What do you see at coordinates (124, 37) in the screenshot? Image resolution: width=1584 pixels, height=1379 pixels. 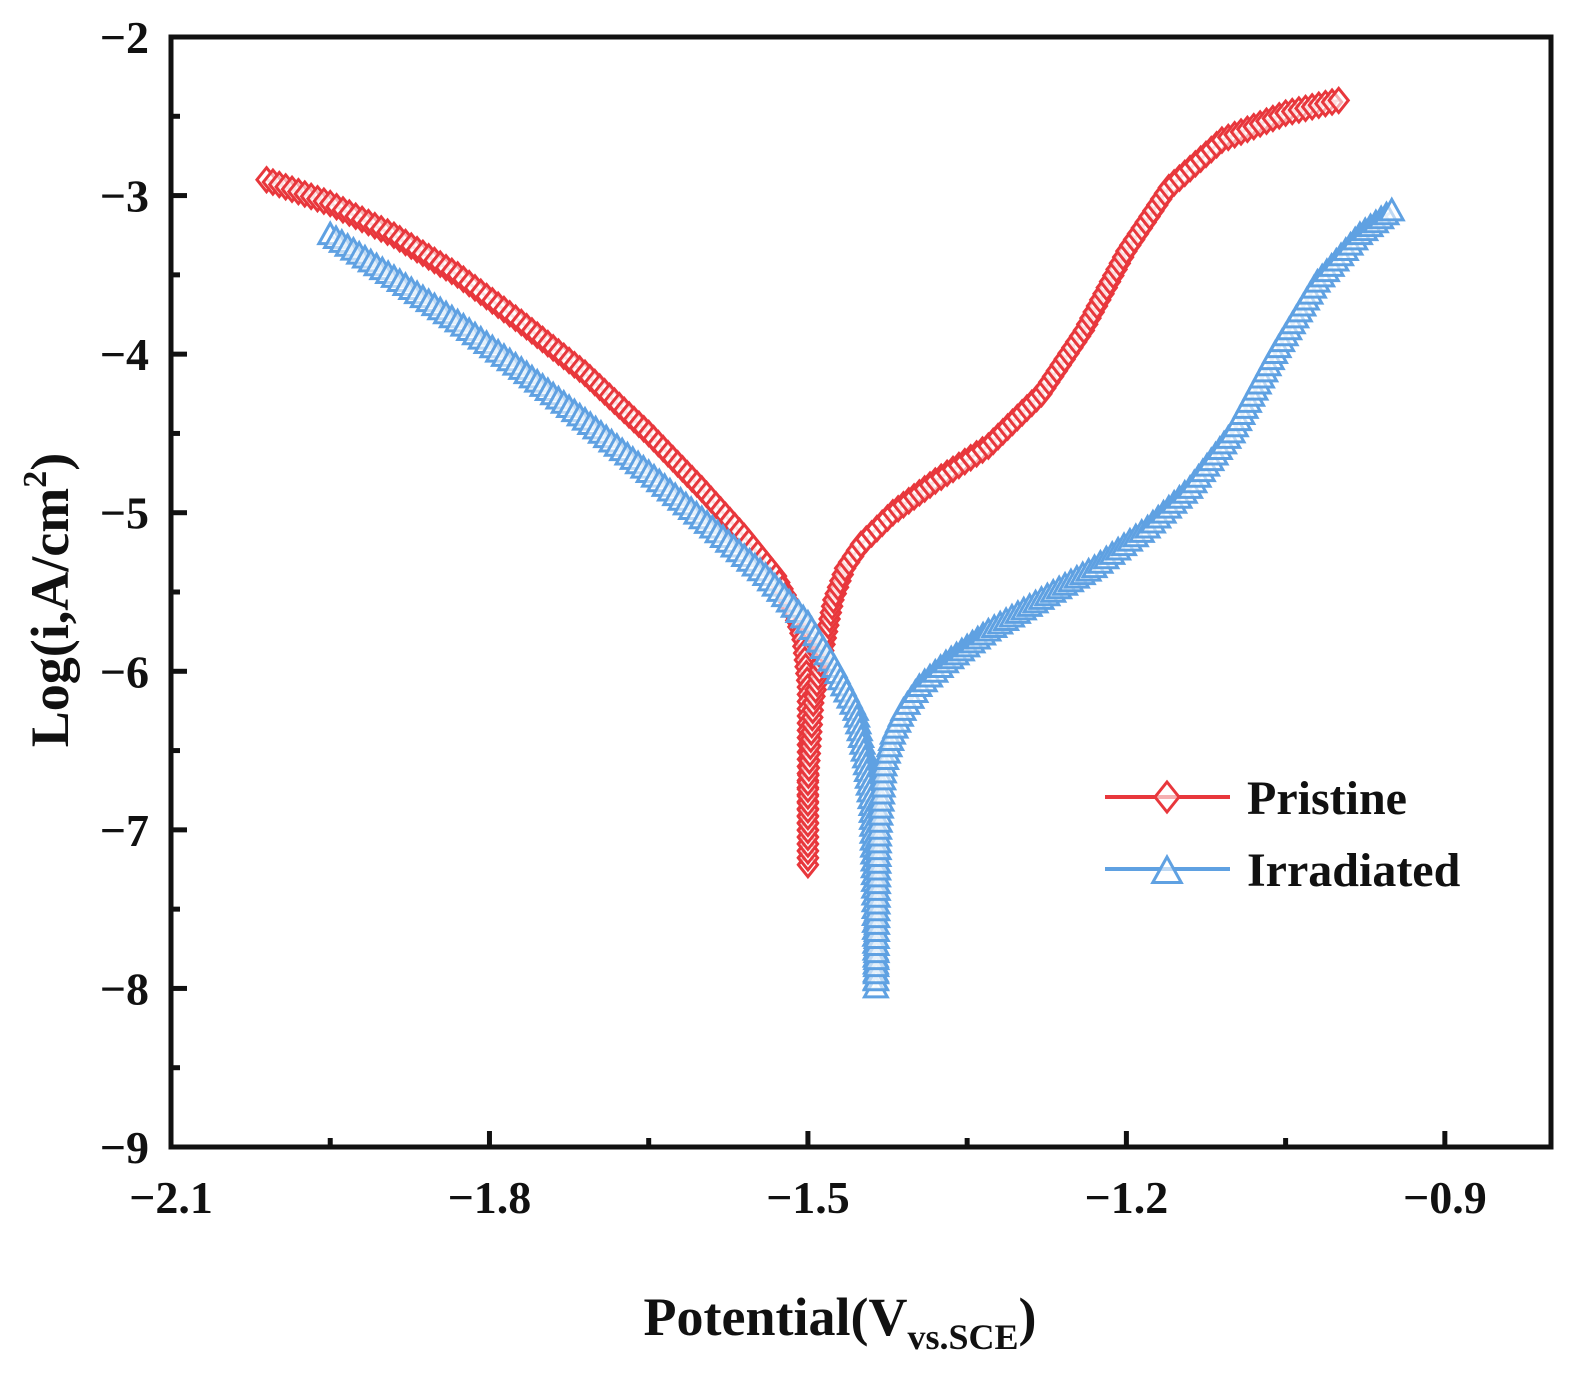 I see `y-tick-label: −2` at bounding box center [124, 37].